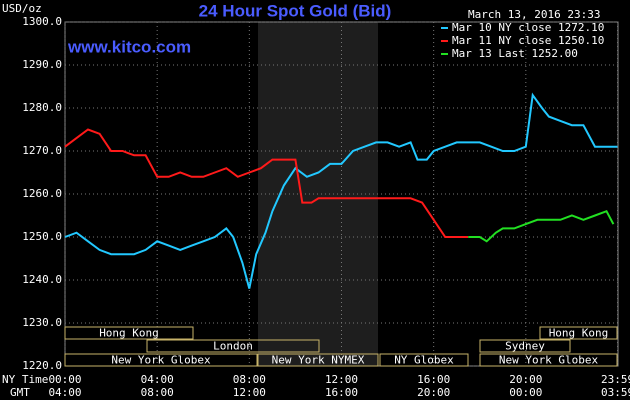 The width and height of the screenshot is (630, 400). What do you see at coordinates (515, 53) in the screenshot?
I see `legend-entry: Mar 13 Last 1252.00` at bounding box center [515, 53].